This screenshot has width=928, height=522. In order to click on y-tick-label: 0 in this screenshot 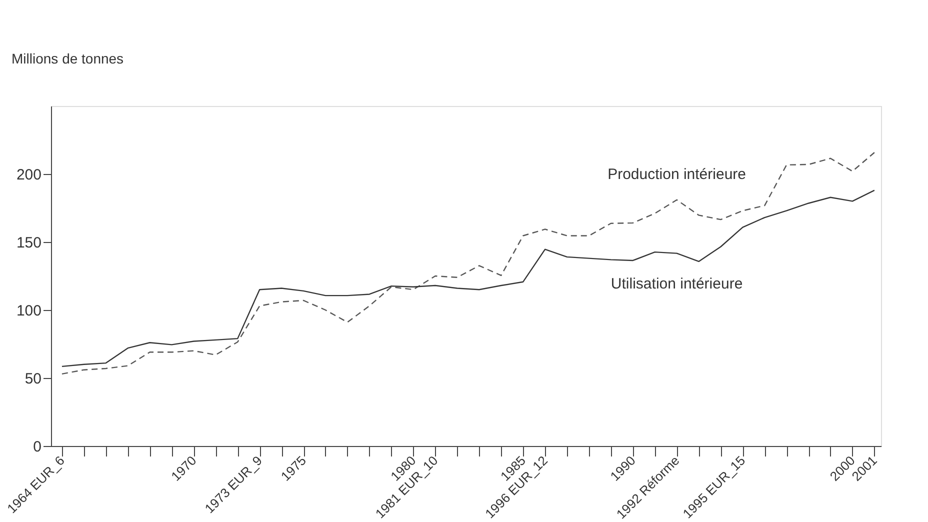, I will do `click(37, 447)`.